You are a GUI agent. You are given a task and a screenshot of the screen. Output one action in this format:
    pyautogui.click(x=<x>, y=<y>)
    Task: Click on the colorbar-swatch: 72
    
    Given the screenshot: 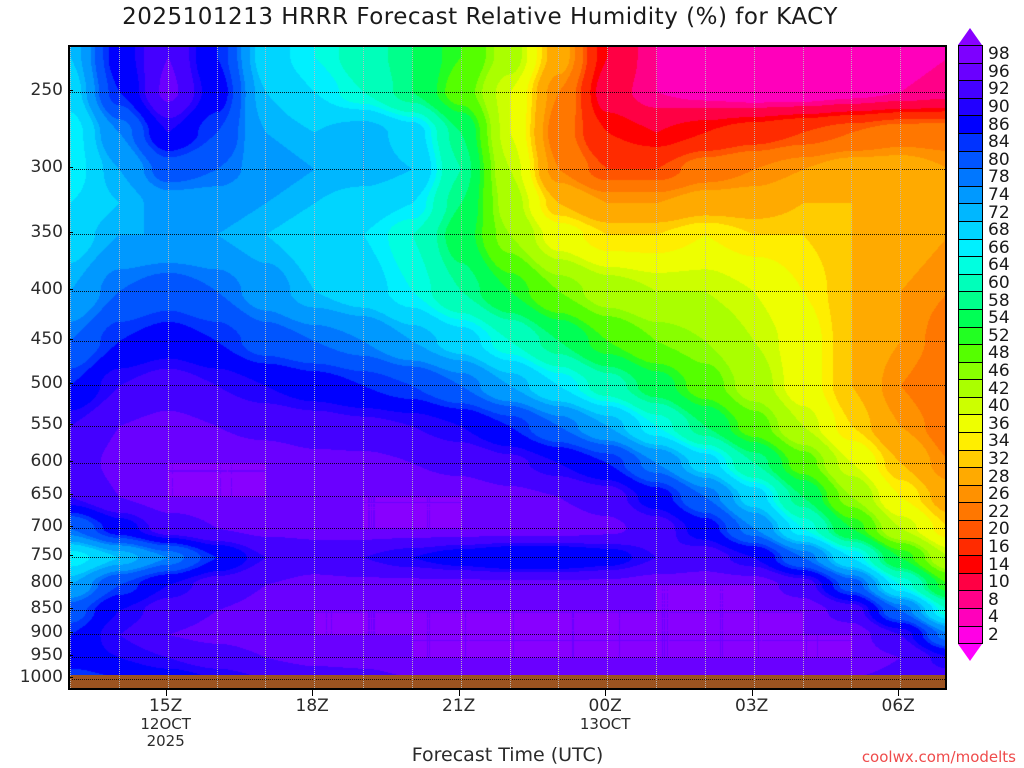 What is the action you would take?
    pyautogui.click(x=984, y=213)
    